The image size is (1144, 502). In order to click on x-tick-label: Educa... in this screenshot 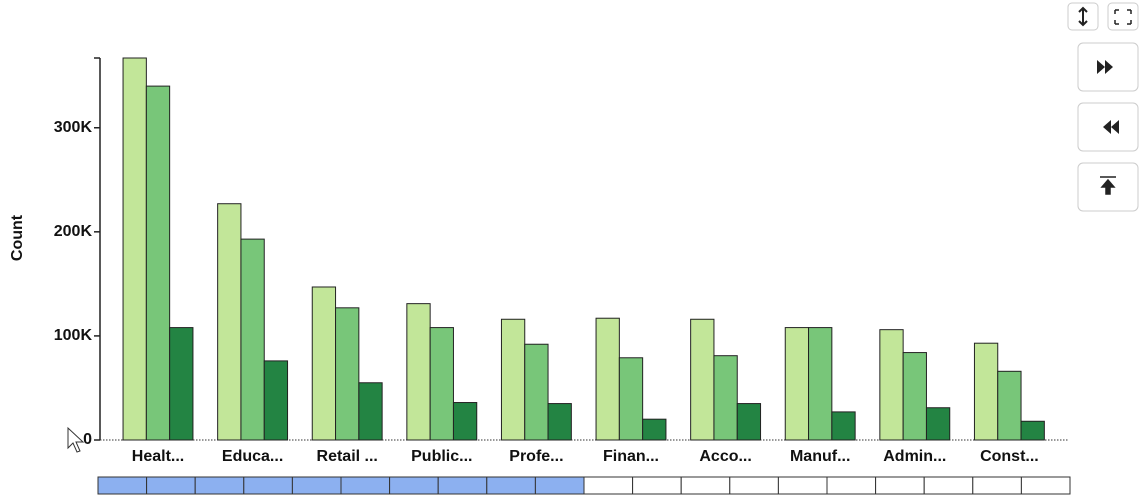, I will do `click(252, 456)`.